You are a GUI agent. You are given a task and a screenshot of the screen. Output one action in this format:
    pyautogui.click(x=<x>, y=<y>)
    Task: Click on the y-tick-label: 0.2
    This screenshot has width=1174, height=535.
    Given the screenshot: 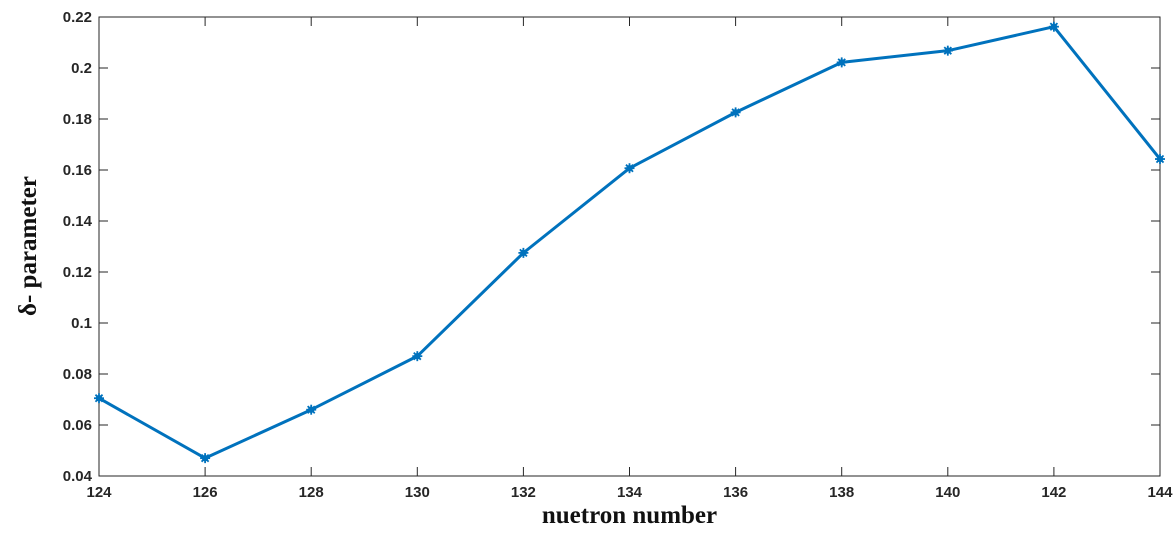 What is the action you would take?
    pyautogui.click(x=81, y=68)
    